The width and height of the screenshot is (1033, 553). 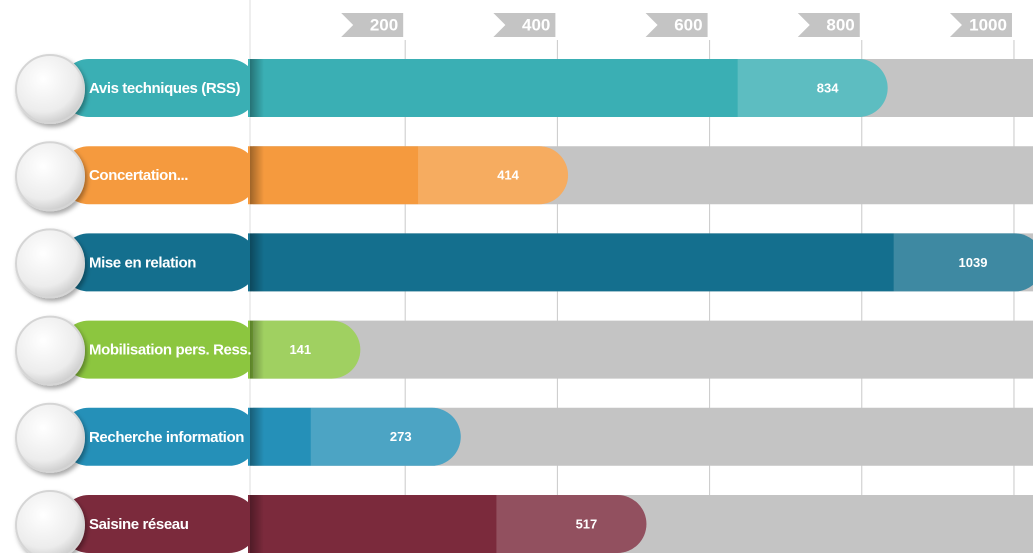 What do you see at coordinates (688, 24) in the screenshot?
I see `x-tick-label: 600` at bounding box center [688, 24].